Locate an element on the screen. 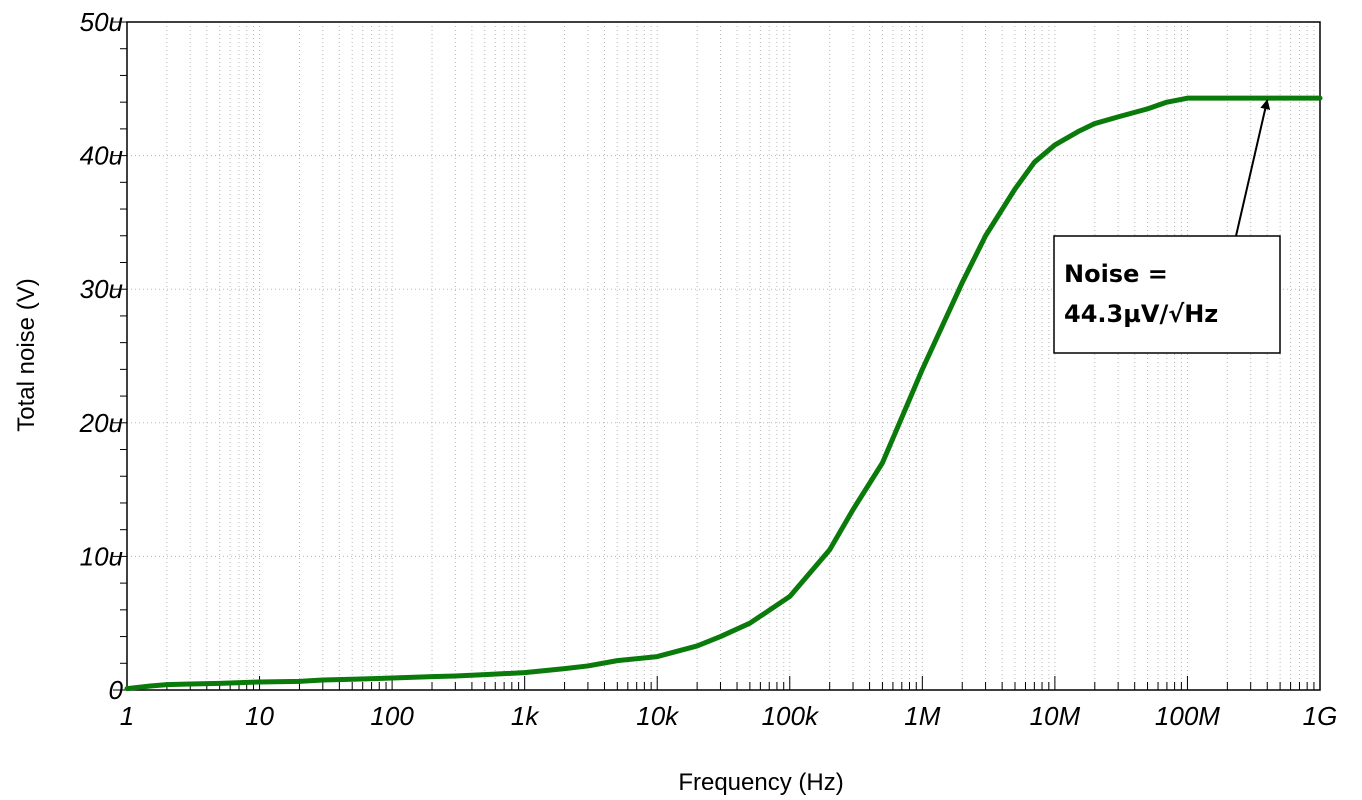 This screenshot has width=1362, height=800. annotation-arrow is located at coordinates (1253, 168).